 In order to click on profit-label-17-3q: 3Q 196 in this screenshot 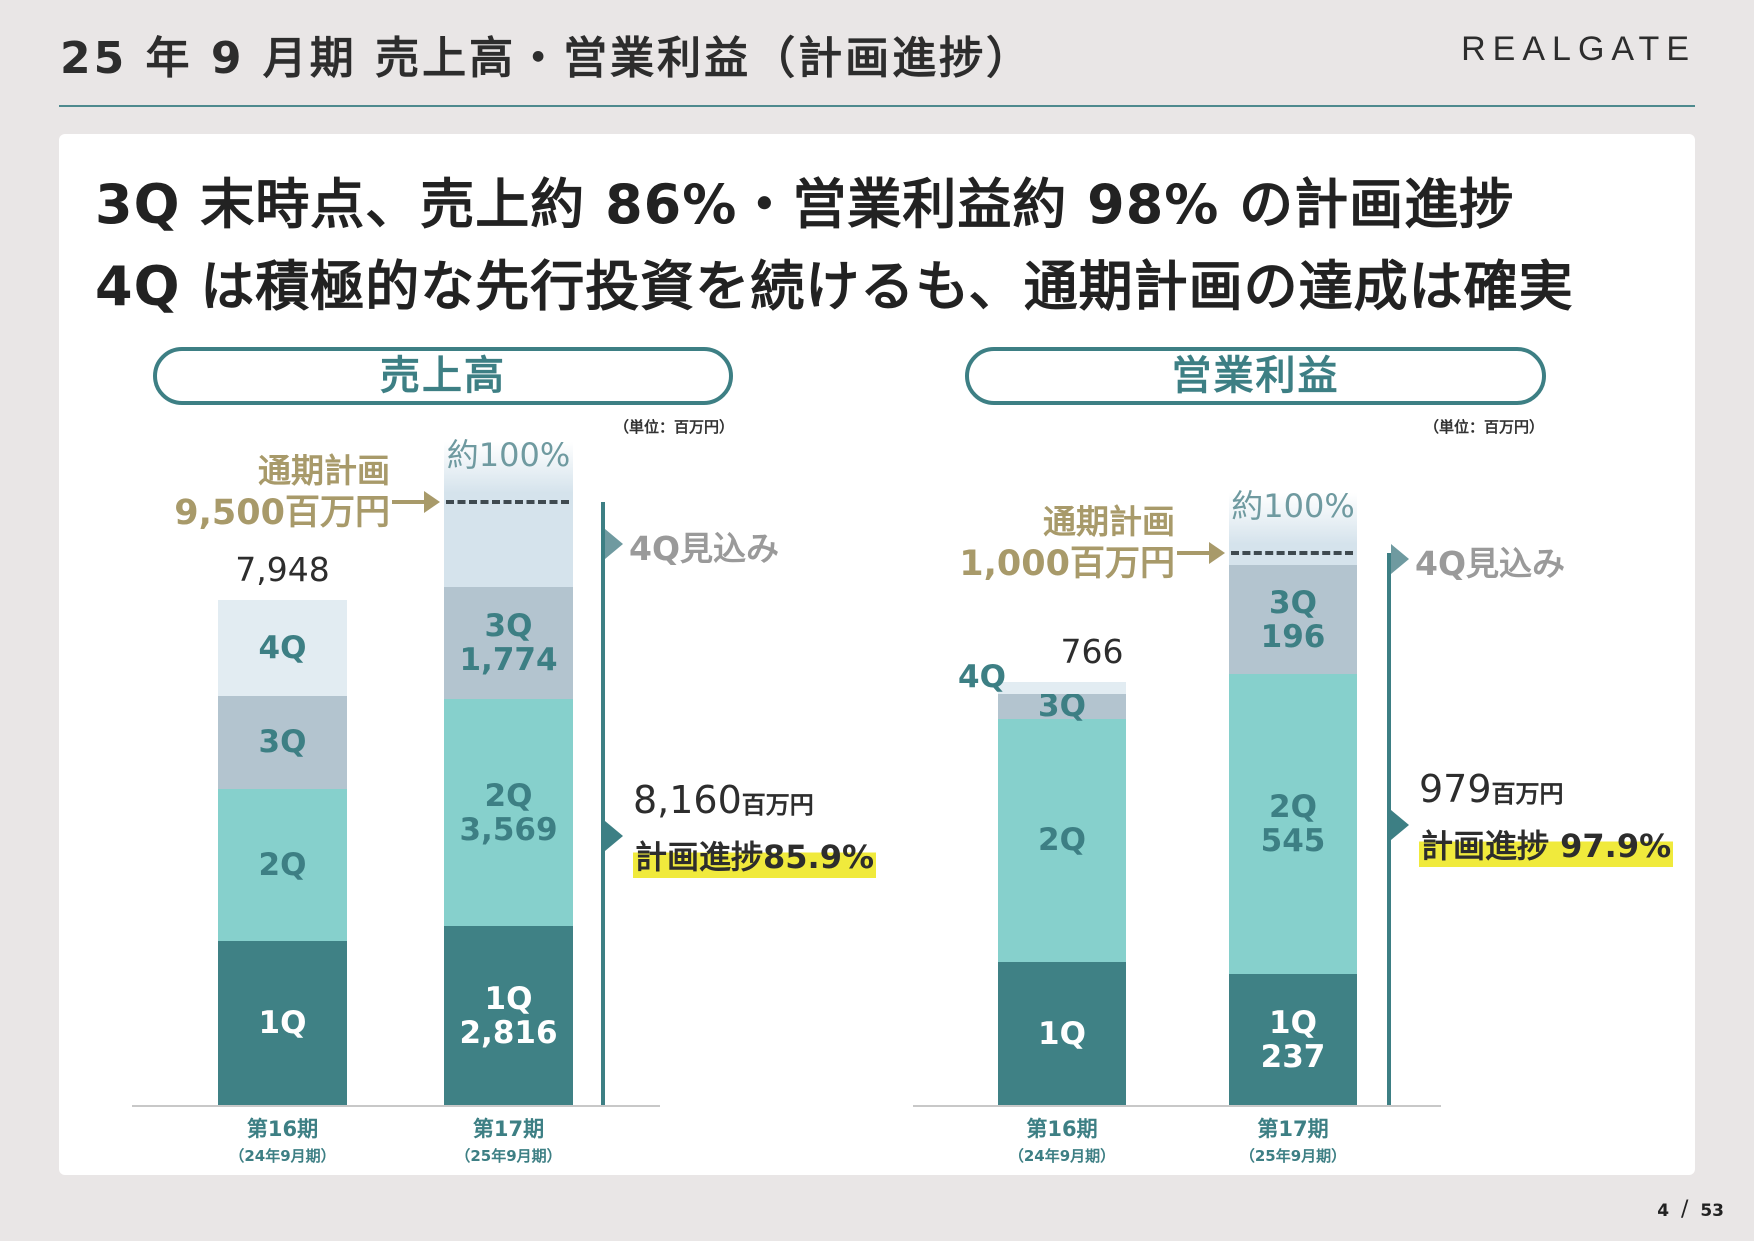, I will do `click(1293, 619)`.